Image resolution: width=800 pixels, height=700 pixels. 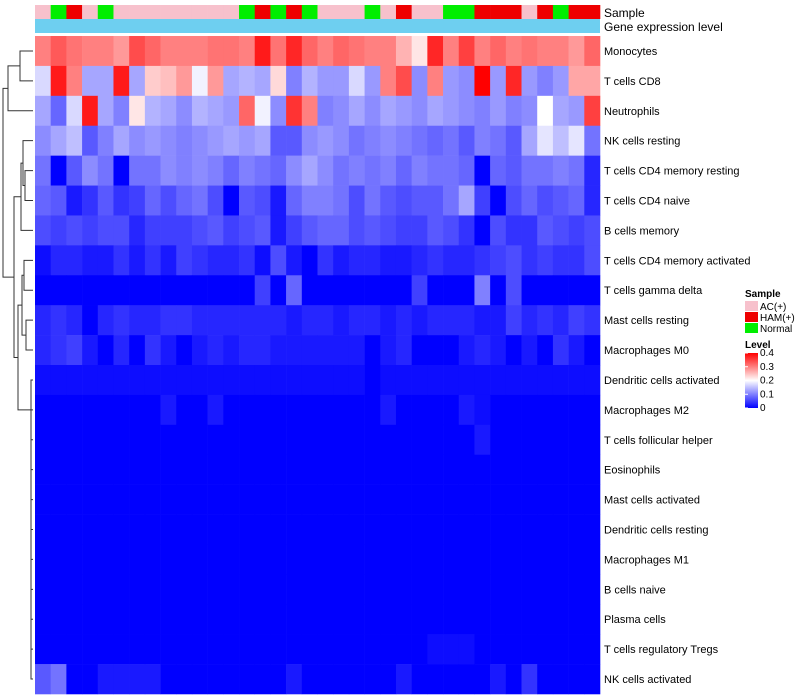 What do you see at coordinates (663, 27) in the screenshot?
I see `expression-annotation-label: Gene expression level` at bounding box center [663, 27].